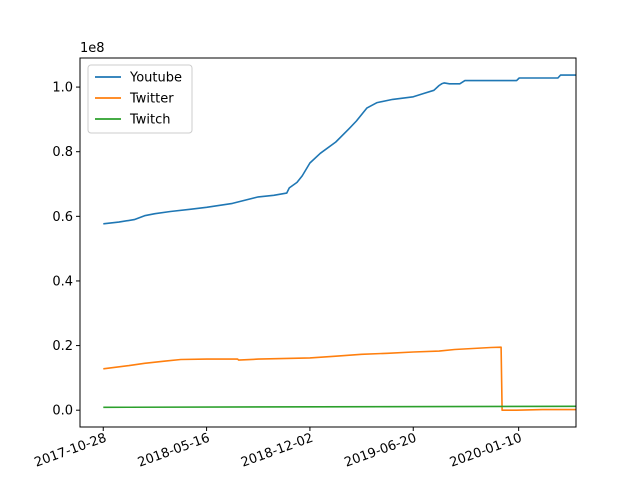  I want to click on series-line-twitch, so click(340, 407).